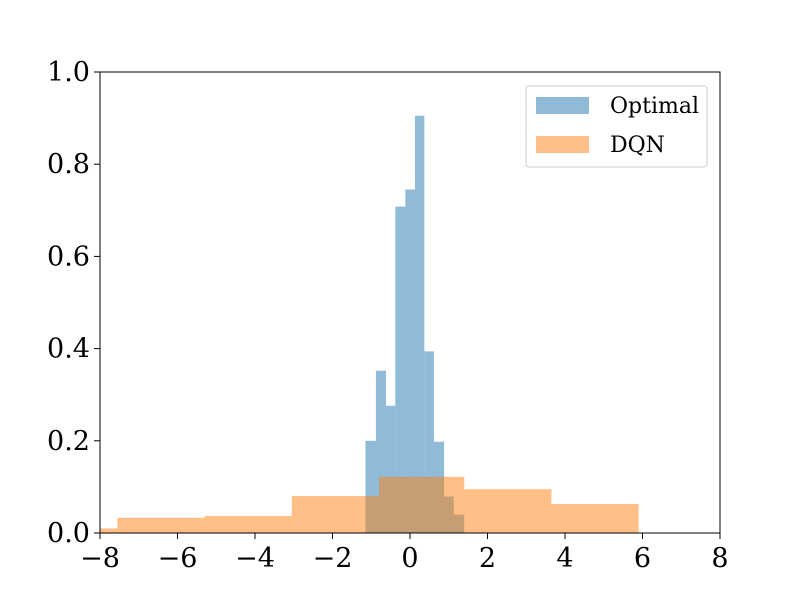 This screenshot has width=800, height=600. What do you see at coordinates (68, 164) in the screenshot?
I see `y-tick-label: 0.8` at bounding box center [68, 164].